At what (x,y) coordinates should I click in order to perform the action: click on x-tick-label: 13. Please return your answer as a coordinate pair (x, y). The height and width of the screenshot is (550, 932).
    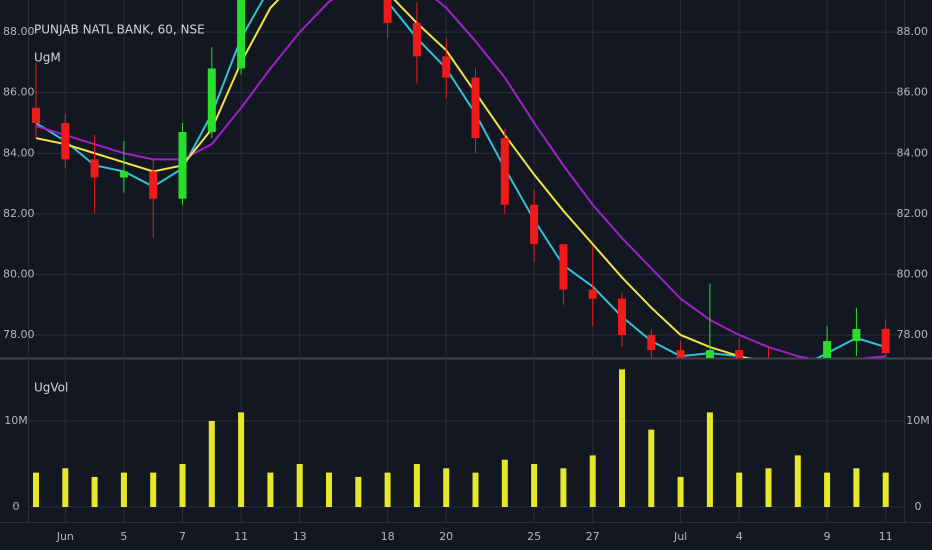
    Looking at the image, I should click on (300, 536).